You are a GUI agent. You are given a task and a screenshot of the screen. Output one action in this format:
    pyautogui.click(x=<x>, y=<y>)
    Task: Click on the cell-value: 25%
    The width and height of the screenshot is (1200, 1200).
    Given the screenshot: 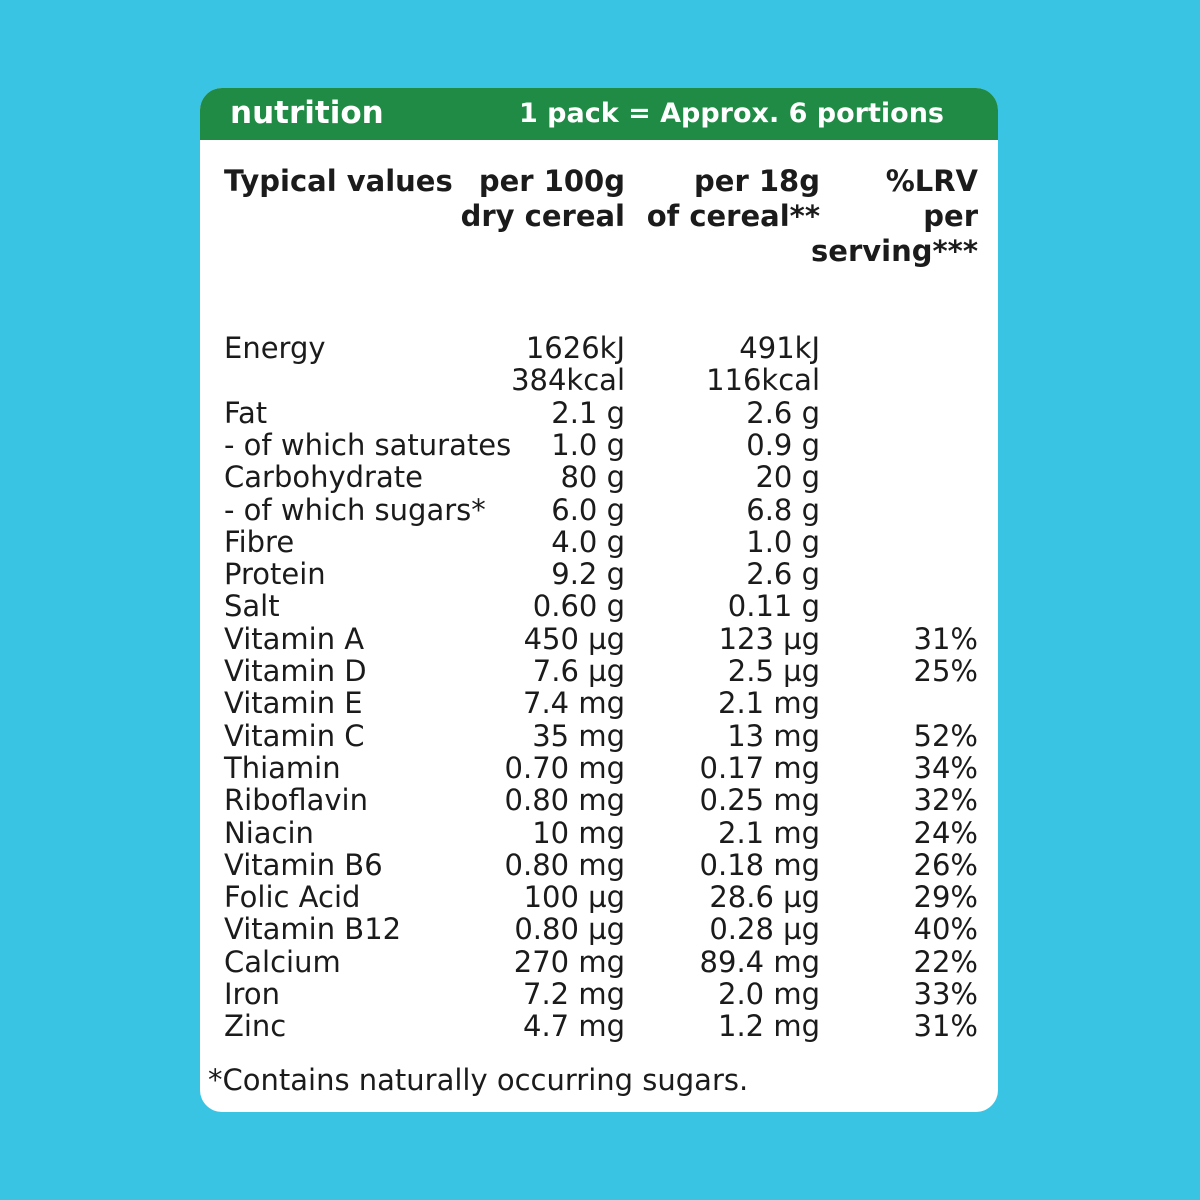 What is the action you would take?
    pyautogui.click(x=945, y=671)
    